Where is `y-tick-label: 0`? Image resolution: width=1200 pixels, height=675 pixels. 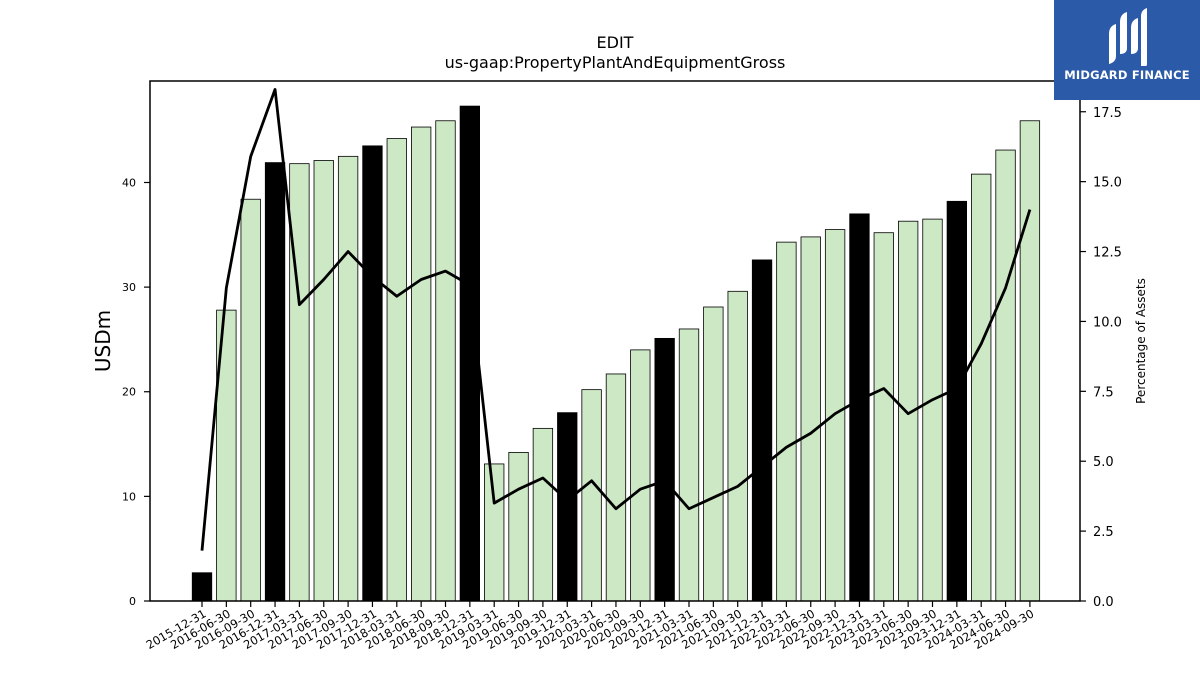 y-tick-label: 0 is located at coordinates (132, 601).